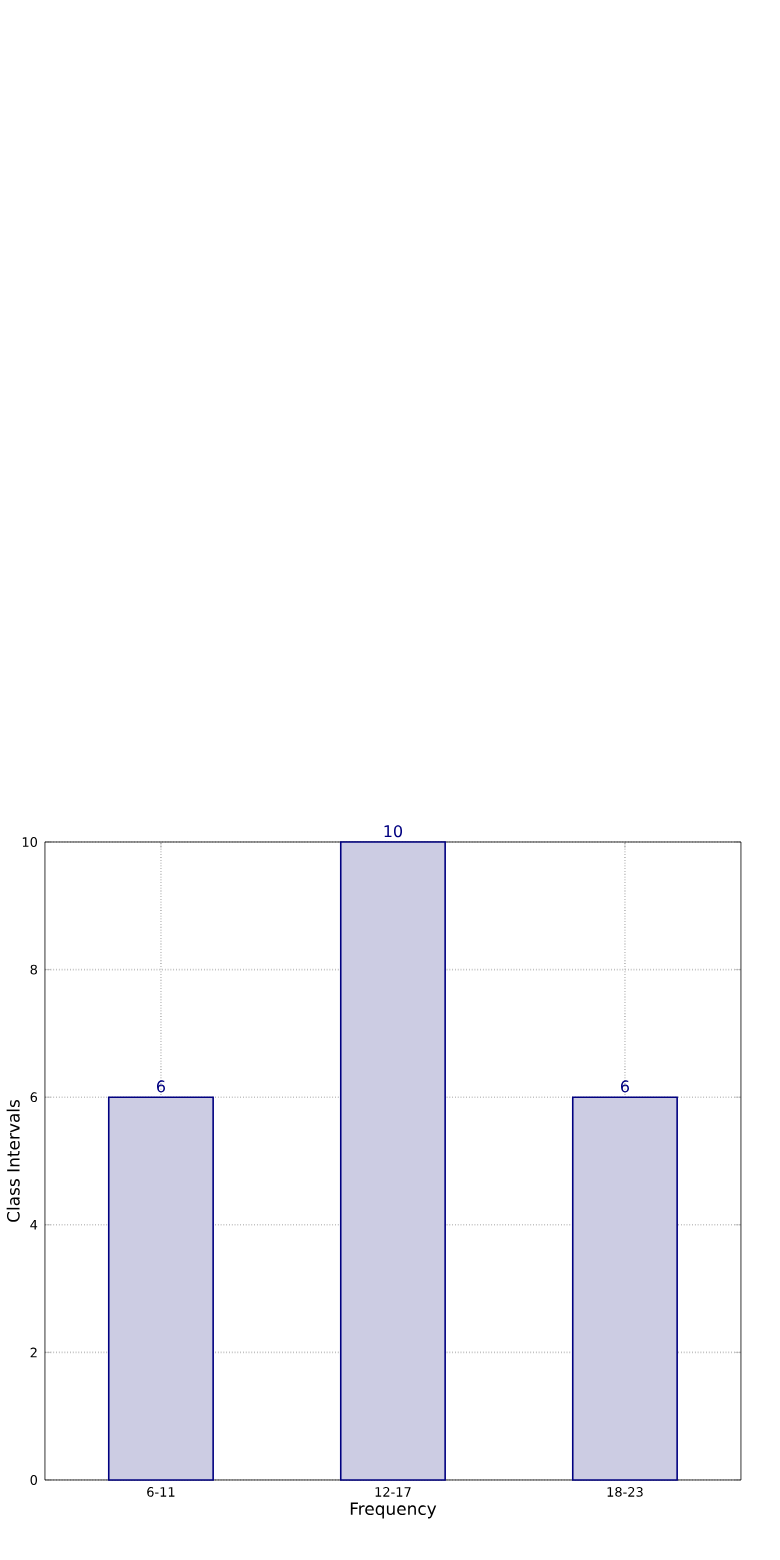  I want to click on x-axis-title: Frequency, so click(393, 1510).